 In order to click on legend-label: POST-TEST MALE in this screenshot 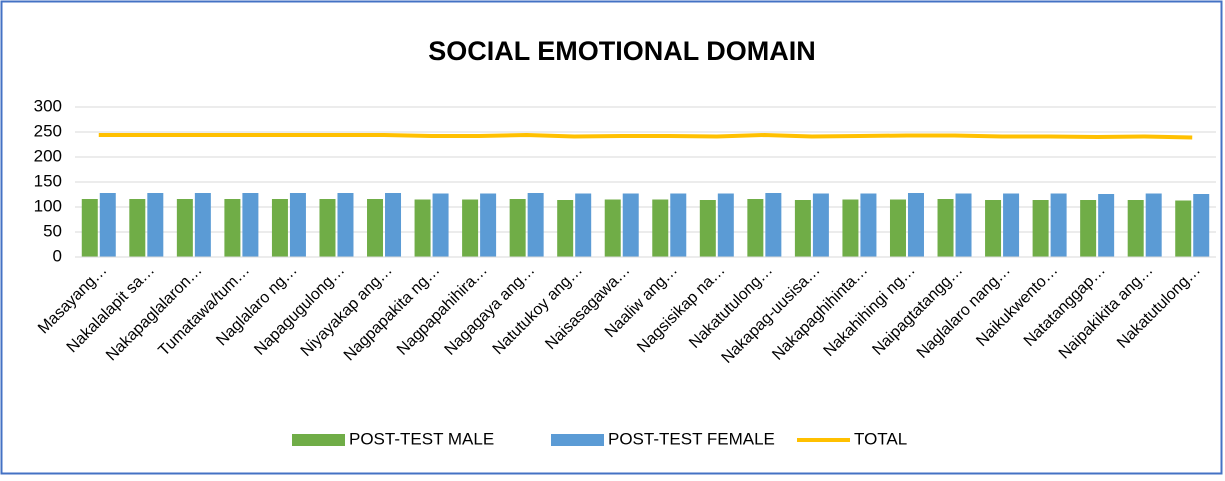, I will do `click(421, 438)`.